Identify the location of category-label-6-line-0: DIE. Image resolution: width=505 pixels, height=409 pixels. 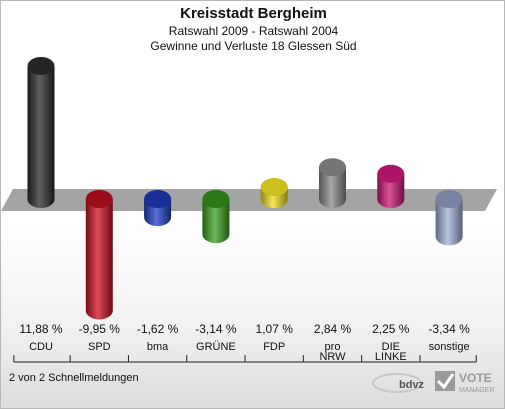
(391, 347).